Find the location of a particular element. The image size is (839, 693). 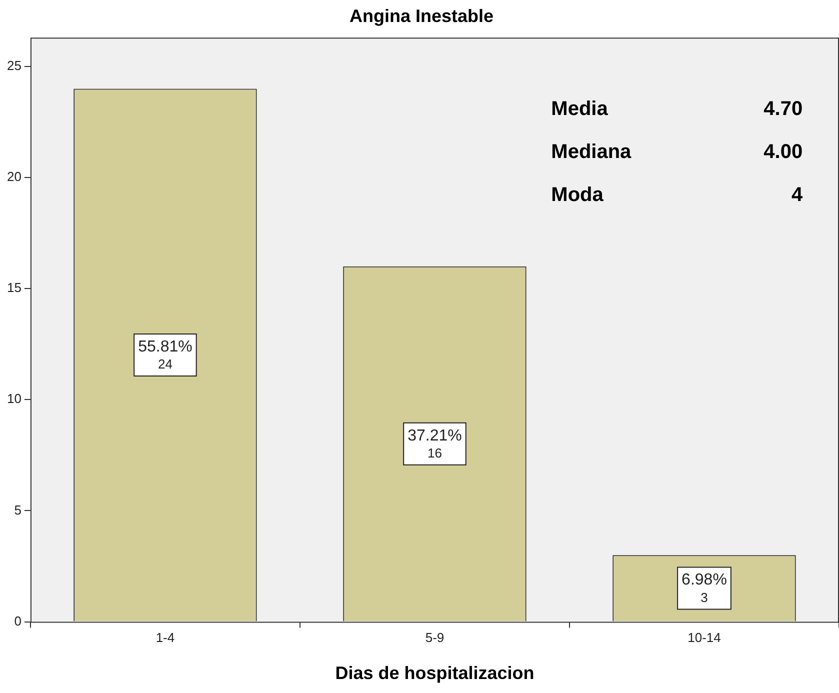

annotation: 4 is located at coordinates (797, 195).